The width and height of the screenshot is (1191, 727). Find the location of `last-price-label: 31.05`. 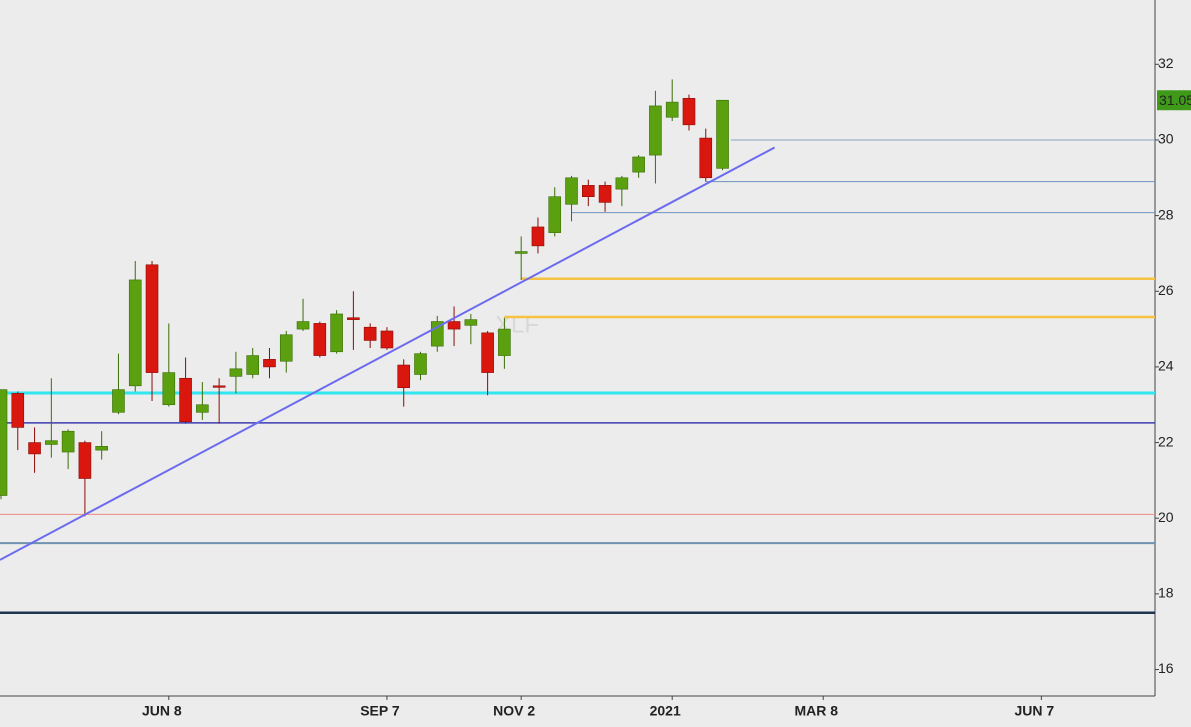

last-price-label: 31.05 is located at coordinates (1175, 100).